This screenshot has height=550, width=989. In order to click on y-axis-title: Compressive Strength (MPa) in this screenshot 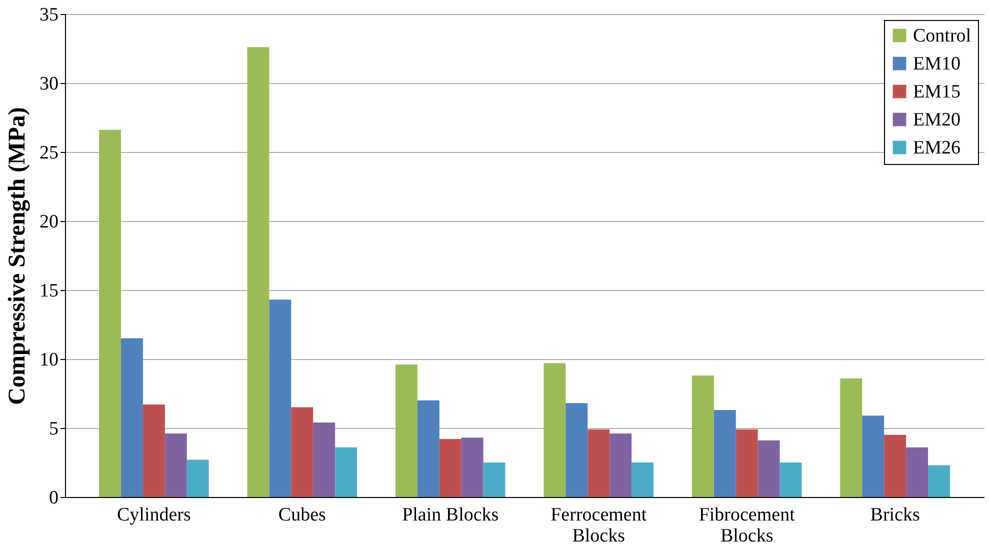, I will do `click(17, 256)`.